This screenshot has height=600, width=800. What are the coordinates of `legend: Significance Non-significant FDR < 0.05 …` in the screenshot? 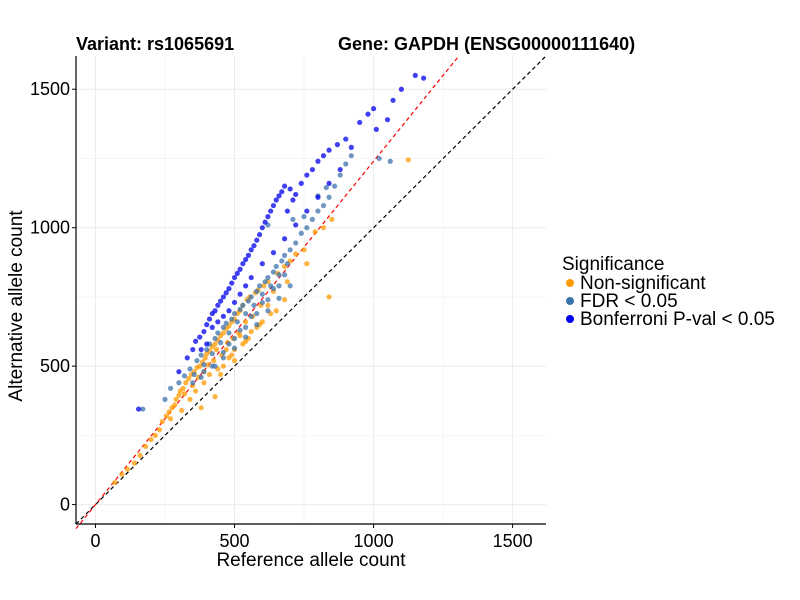 It's located at (668, 292).